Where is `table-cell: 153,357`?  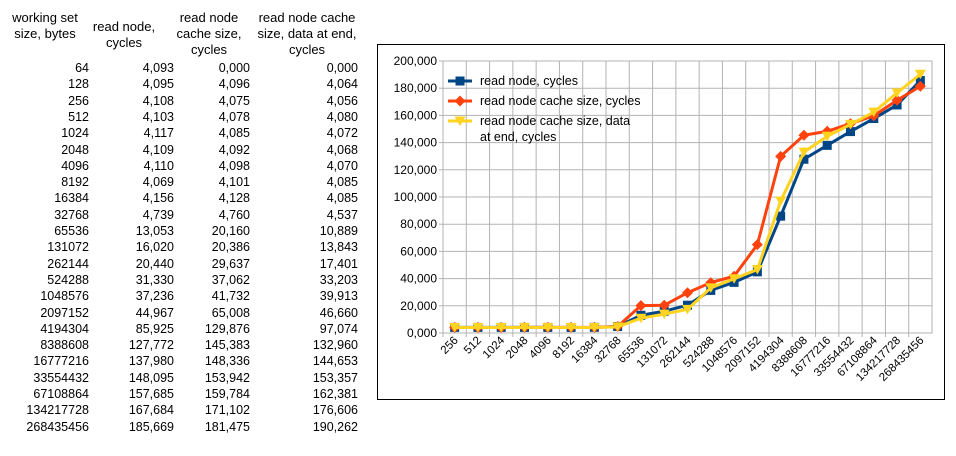 table-cell: 153,357 is located at coordinates (335, 377).